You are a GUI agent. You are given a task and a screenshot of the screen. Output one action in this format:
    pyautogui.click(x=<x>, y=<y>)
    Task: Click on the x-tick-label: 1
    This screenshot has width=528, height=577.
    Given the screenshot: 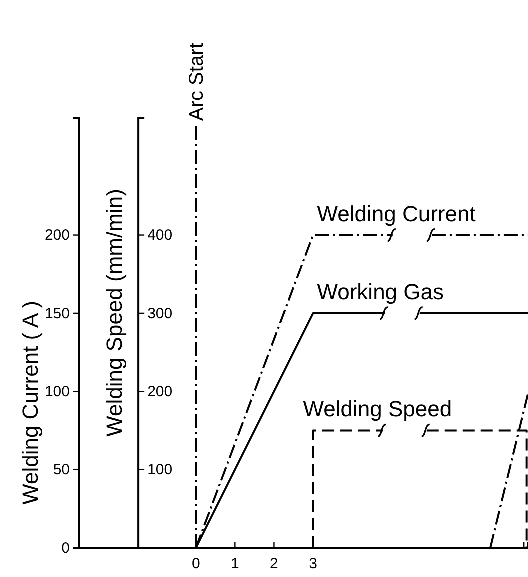 What is the action you would take?
    pyautogui.click(x=235, y=564)
    